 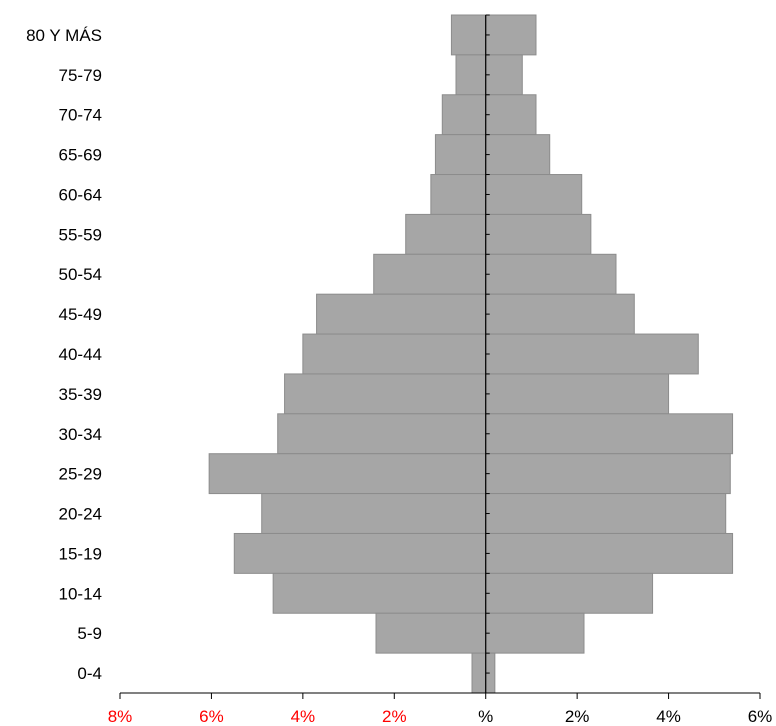 What do you see at coordinates (89, 633) in the screenshot?
I see `y-tick-label: 5-9` at bounding box center [89, 633].